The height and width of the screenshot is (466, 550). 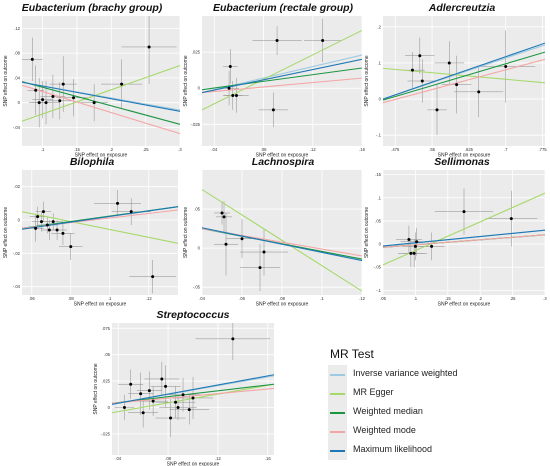 I want to click on panel-title: Lachnospira, so click(x=283, y=162).